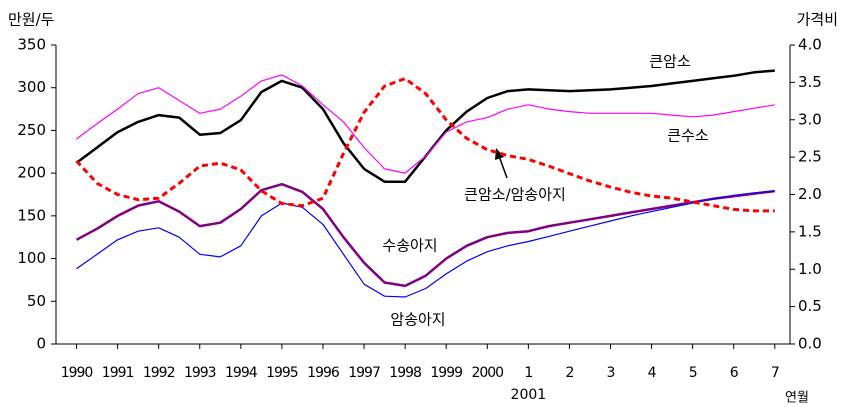  I want to click on y2-tick-label: 2.5, so click(810, 157).